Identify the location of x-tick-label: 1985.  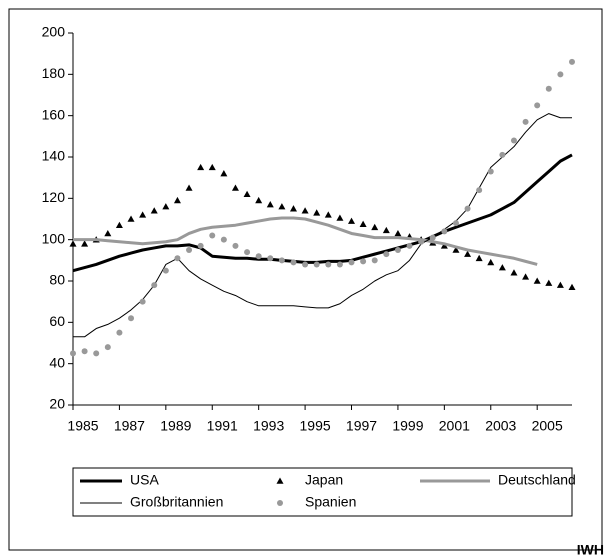
(82, 426).